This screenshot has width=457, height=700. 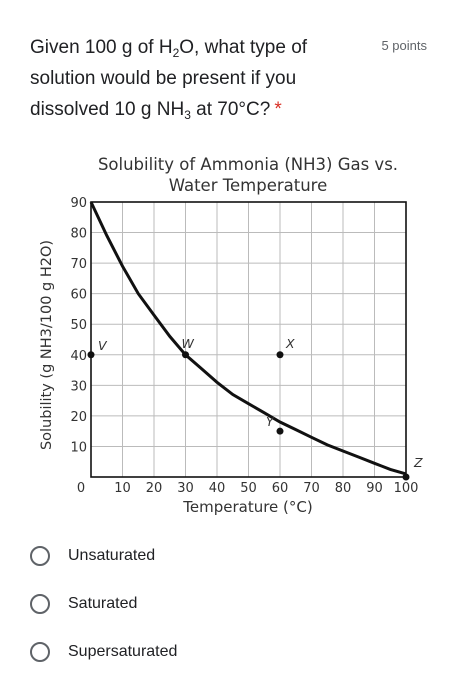 What do you see at coordinates (101, 47) in the screenshot?
I see `question-text-part: Given 100 g of H` at bounding box center [101, 47].